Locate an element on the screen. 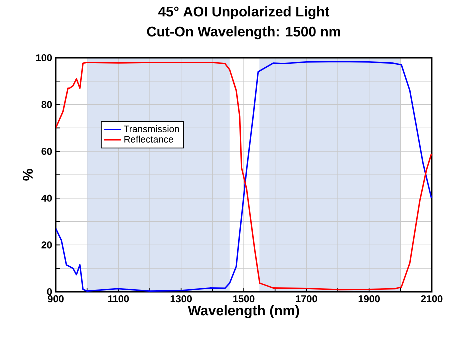 The height and width of the screenshot is (341, 450). y-tick-label: 100 is located at coordinates (44, 58).